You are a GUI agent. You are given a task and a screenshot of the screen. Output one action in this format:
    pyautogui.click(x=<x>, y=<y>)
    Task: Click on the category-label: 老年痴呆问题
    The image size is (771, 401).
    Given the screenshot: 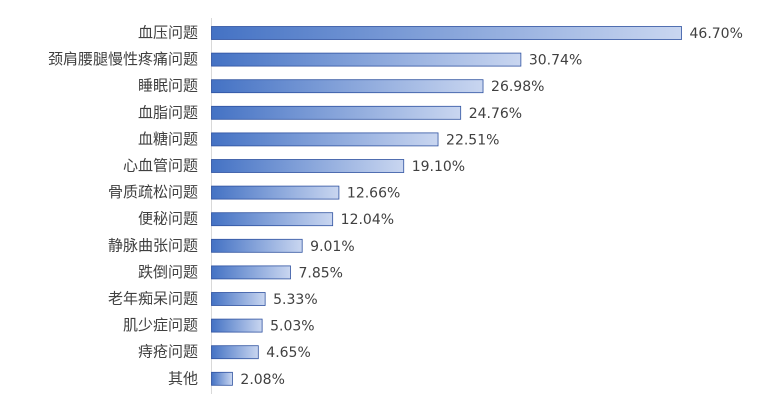 What is the action you would take?
    pyautogui.click(x=153, y=299)
    